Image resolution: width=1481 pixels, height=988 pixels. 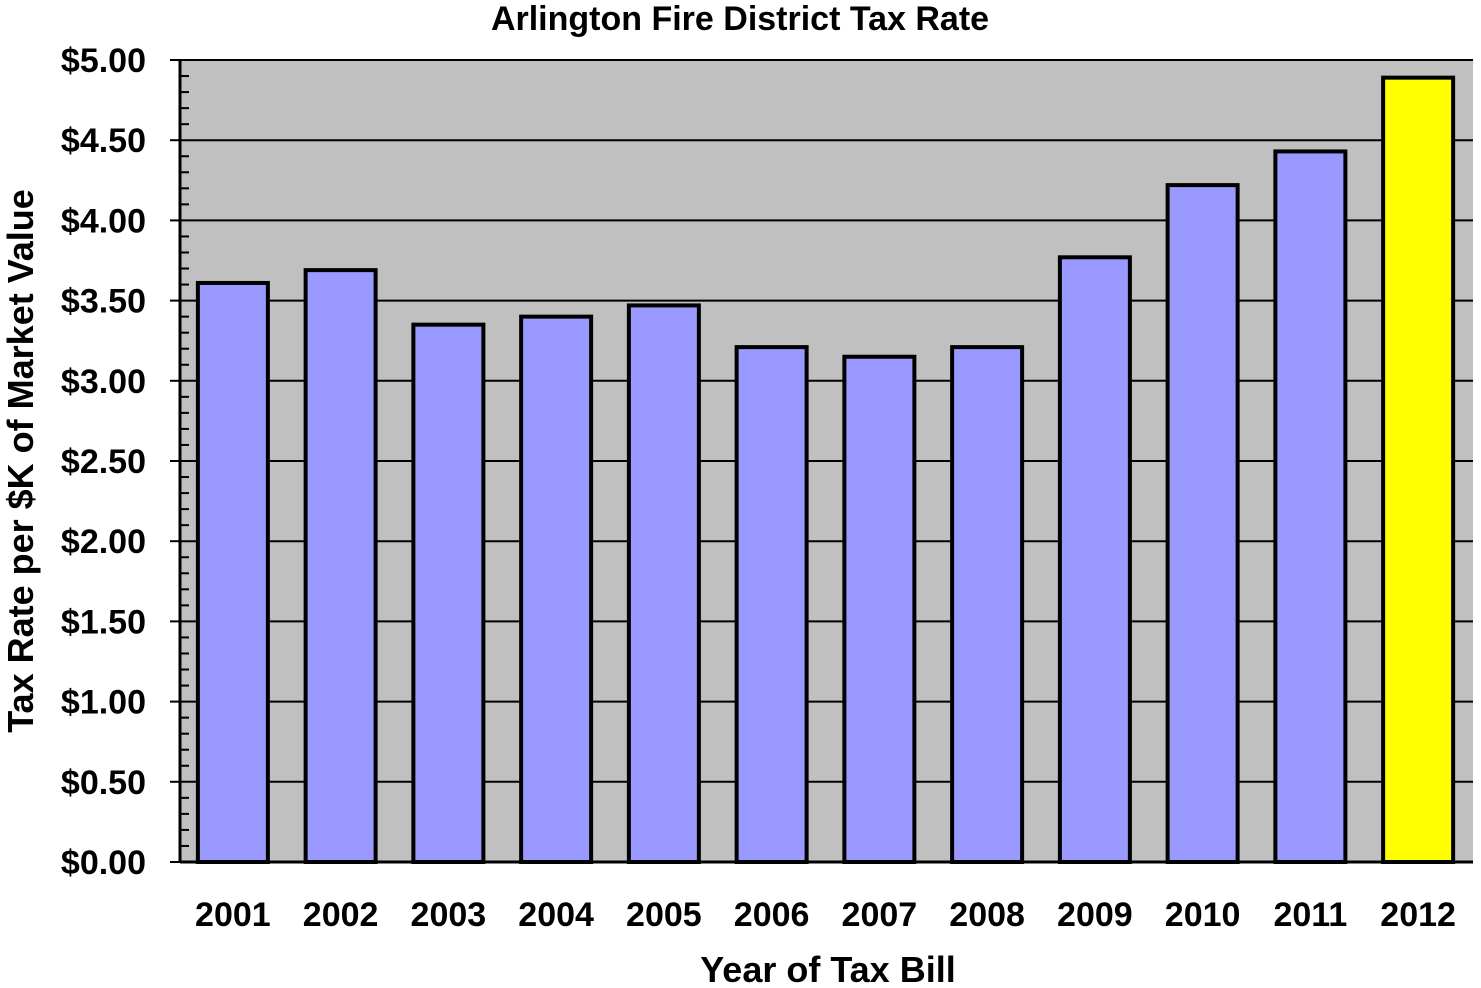 What do you see at coordinates (880, 915) in the screenshot?
I see `x-tick-label: 2007` at bounding box center [880, 915].